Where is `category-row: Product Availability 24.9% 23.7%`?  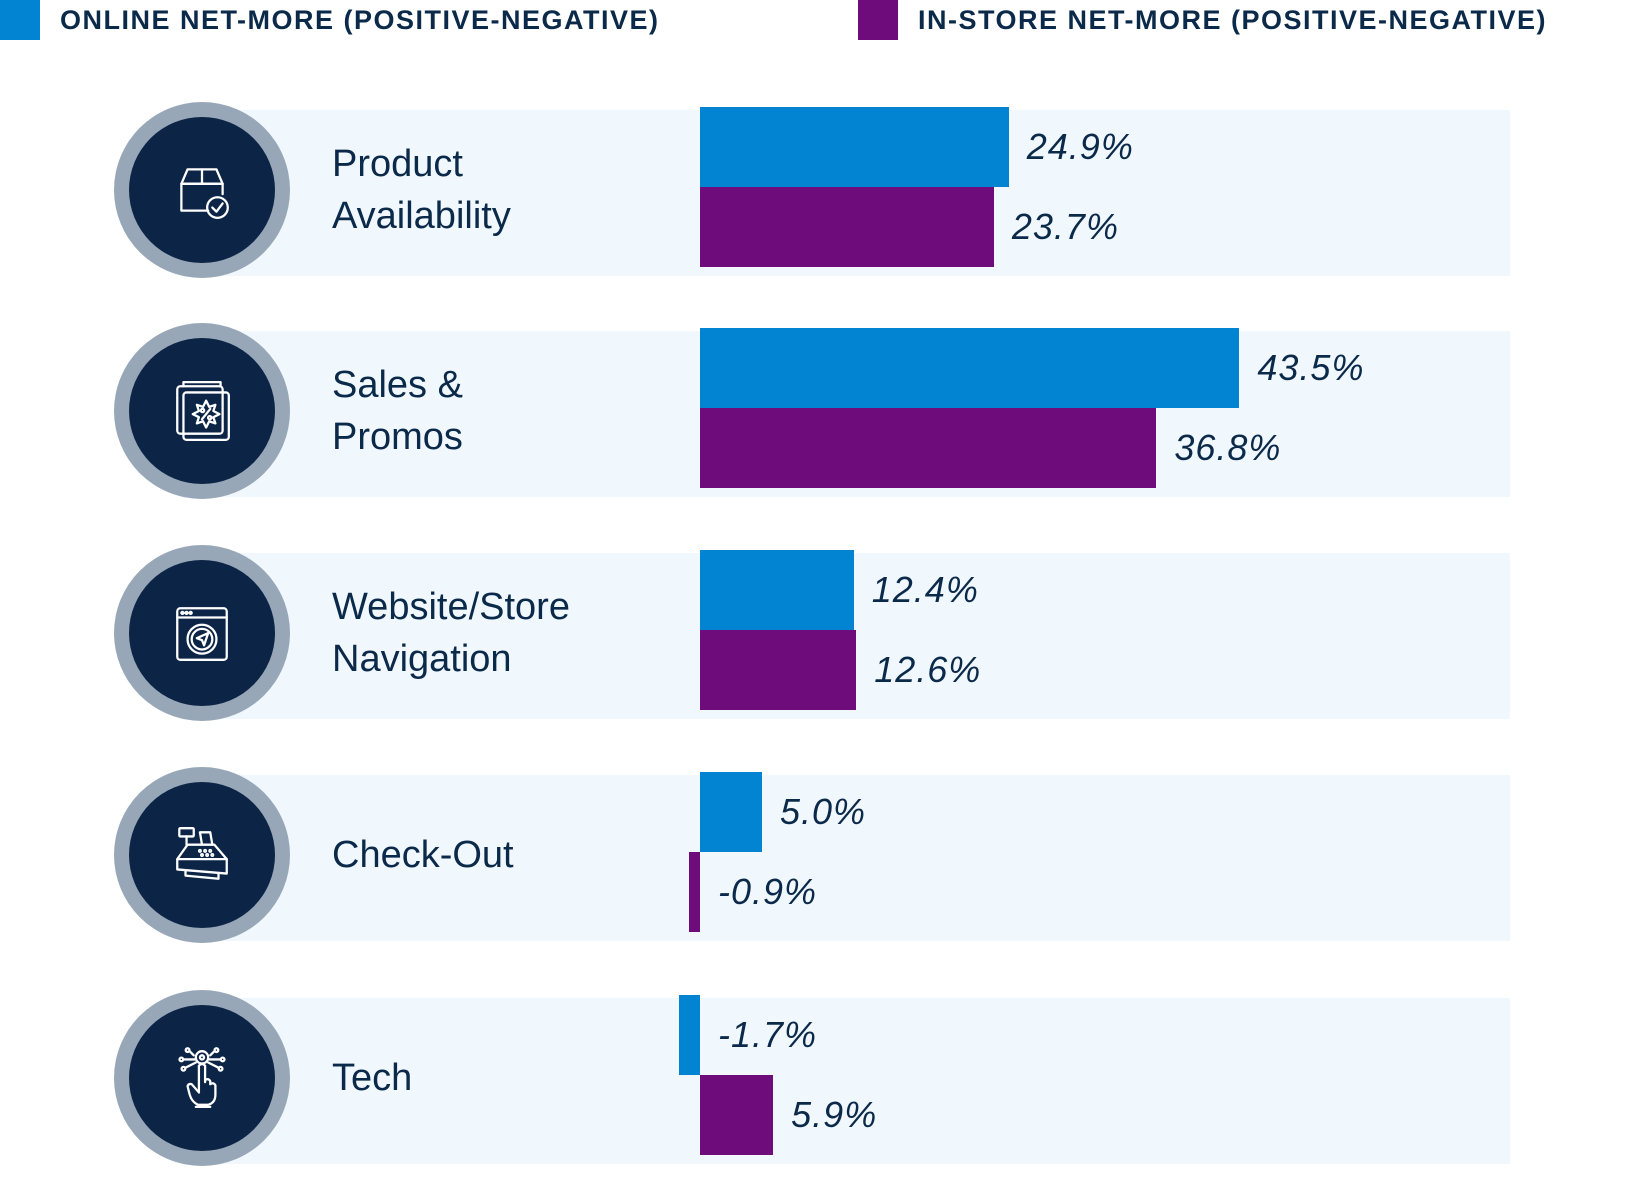
category-row: Product Availability 24.9% 23.7% is located at coordinates (812, 190).